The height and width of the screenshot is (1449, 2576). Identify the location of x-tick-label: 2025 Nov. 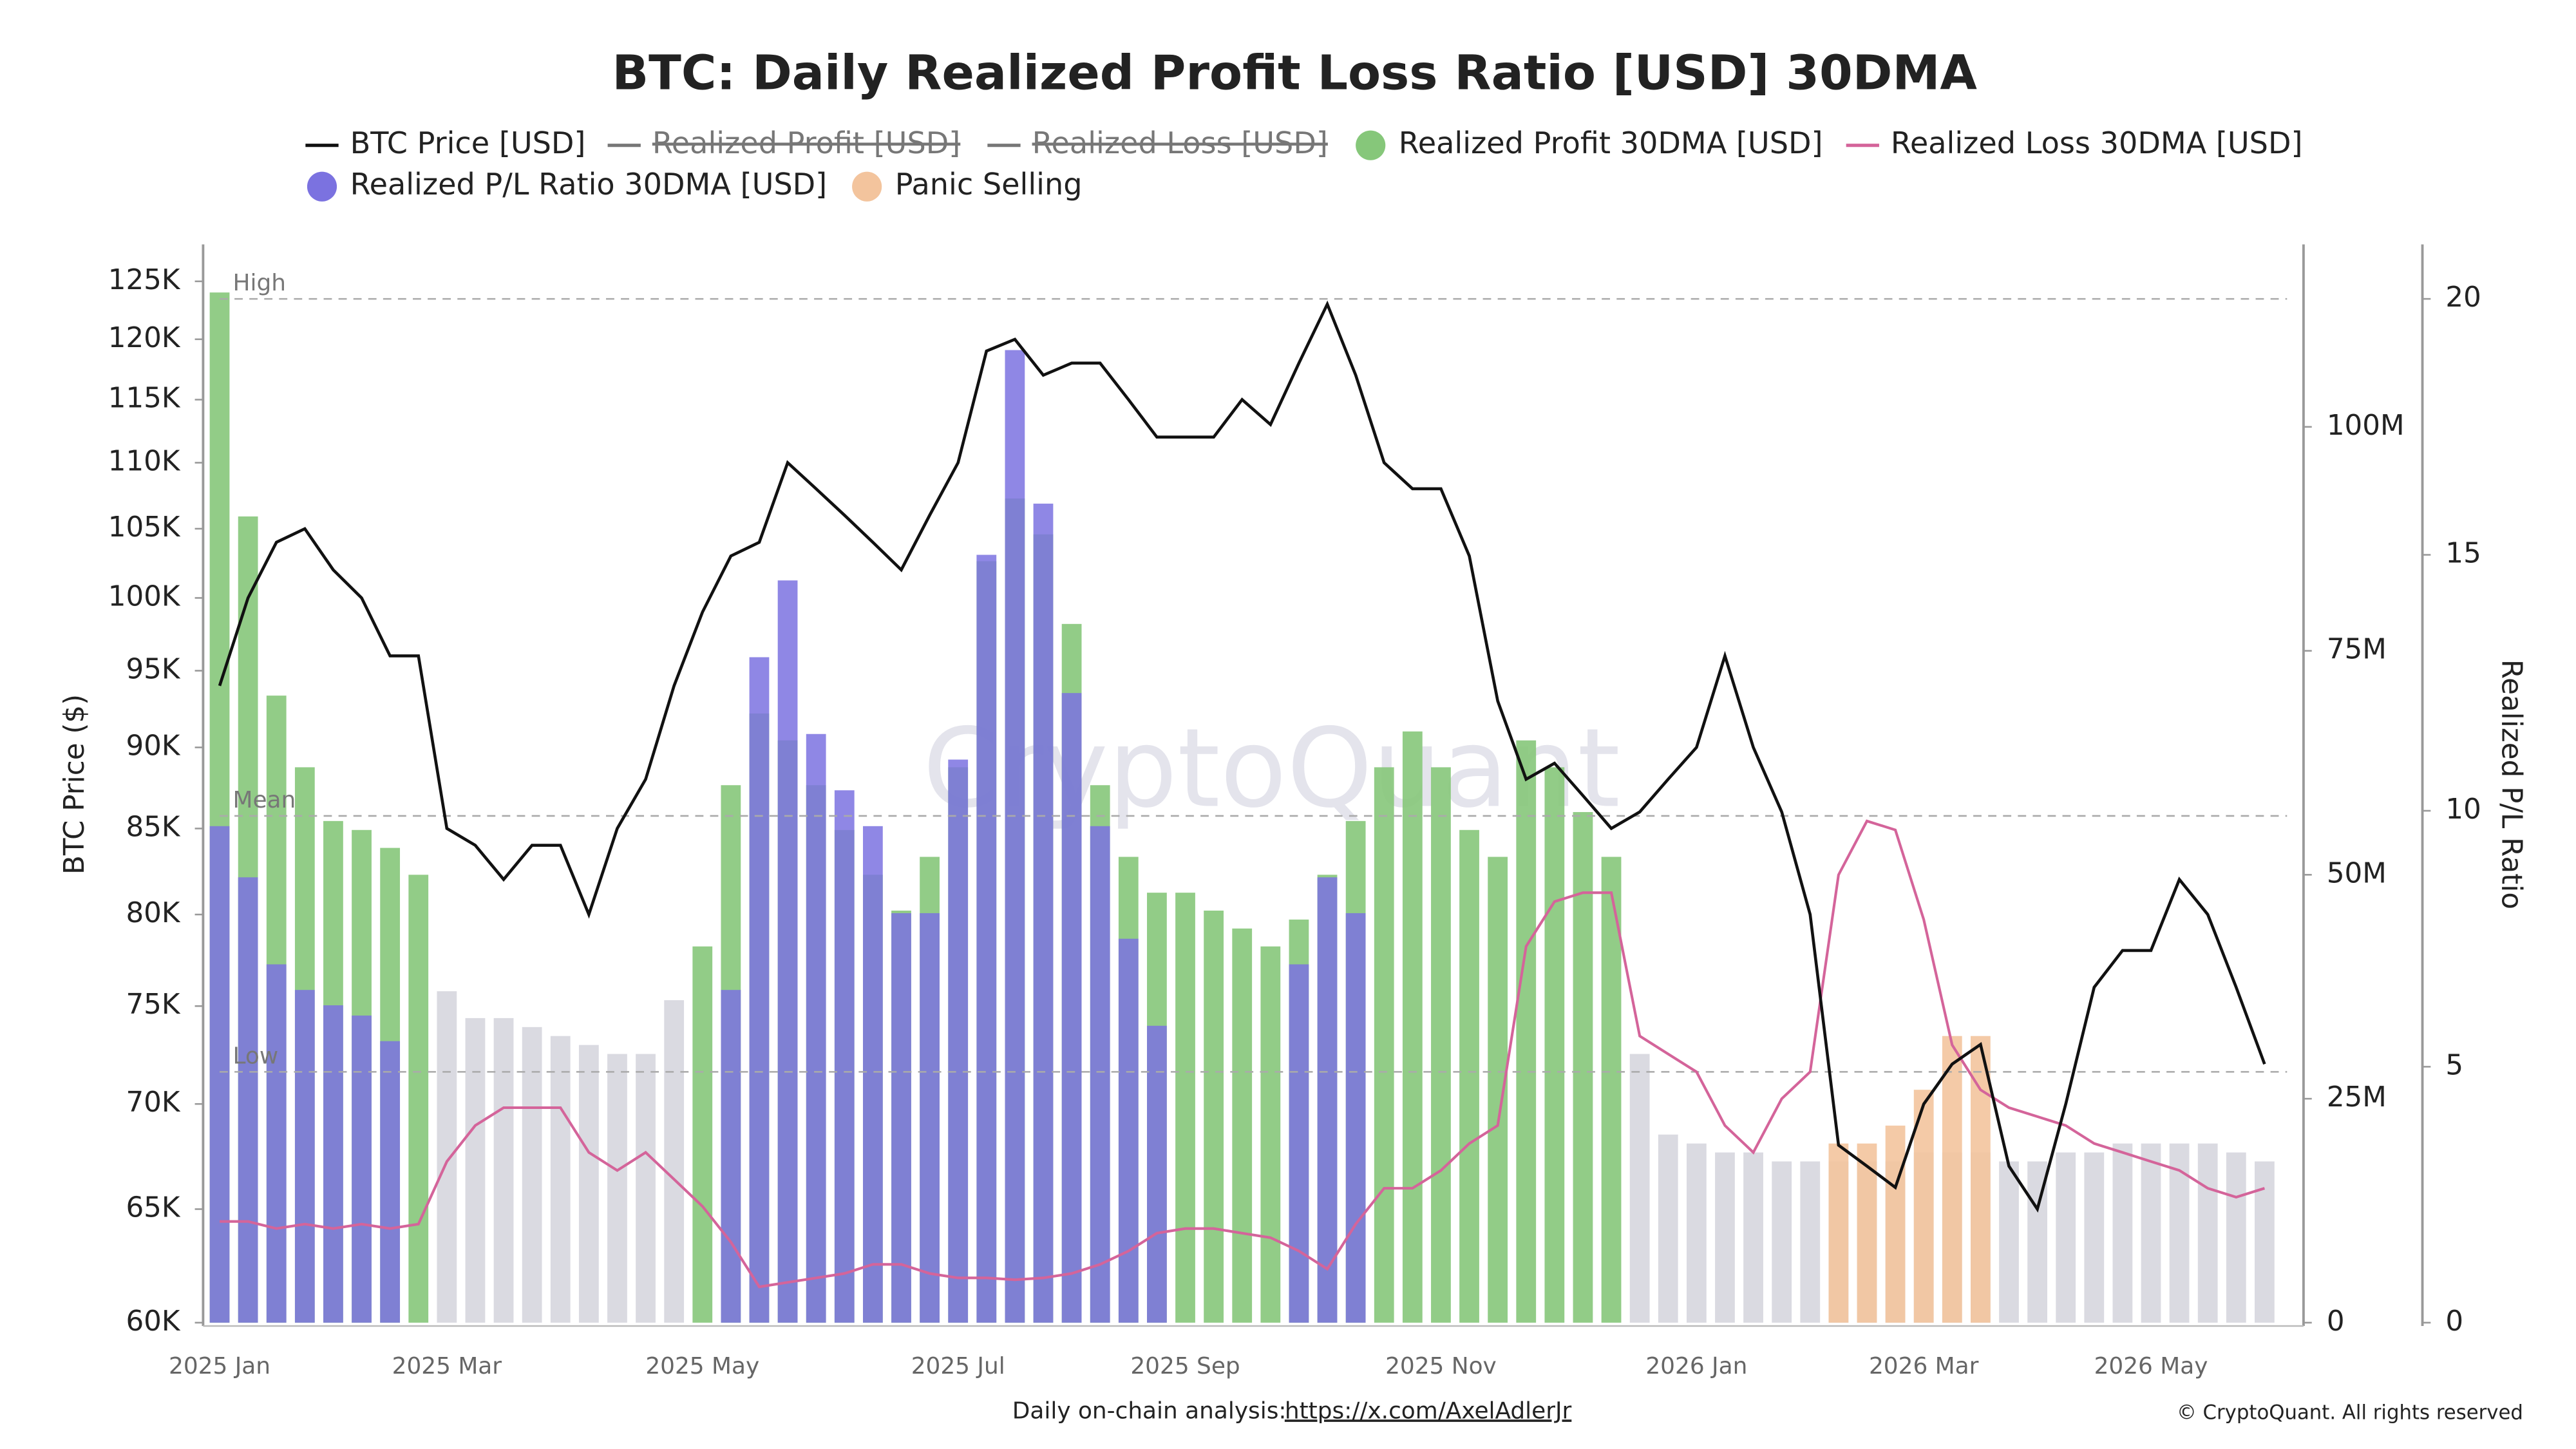
(1441, 1366).